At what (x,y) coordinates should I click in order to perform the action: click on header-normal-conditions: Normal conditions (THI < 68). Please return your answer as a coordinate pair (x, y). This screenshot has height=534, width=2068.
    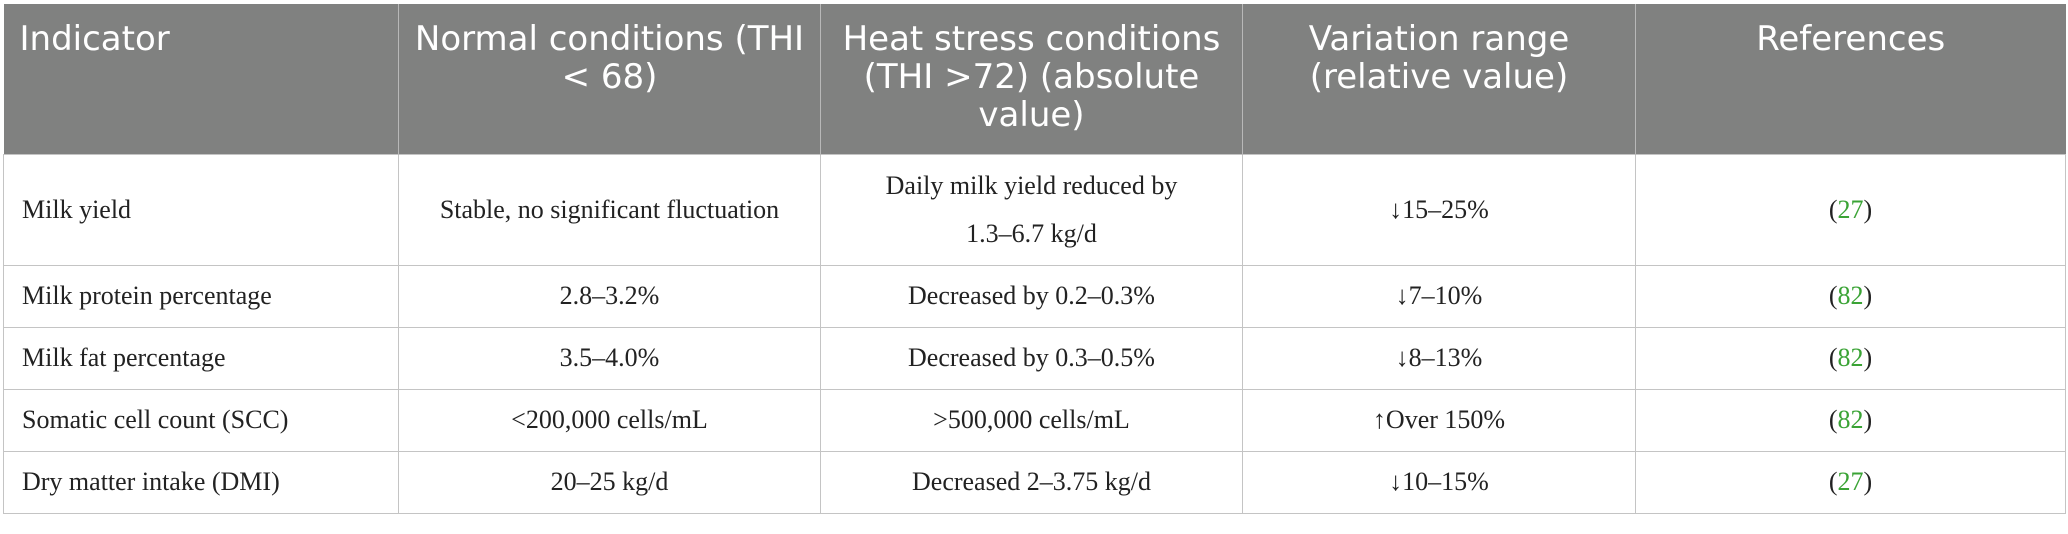
    Looking at the image, I should click on (609, 79).